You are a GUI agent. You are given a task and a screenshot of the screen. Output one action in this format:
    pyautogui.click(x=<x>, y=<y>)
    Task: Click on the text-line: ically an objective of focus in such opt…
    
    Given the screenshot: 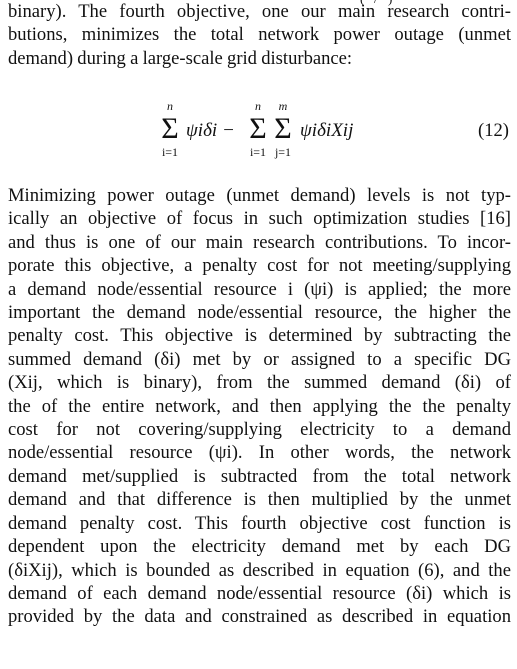 What is the action you would take?
    pyautogui.click(x=259, y=219)
    